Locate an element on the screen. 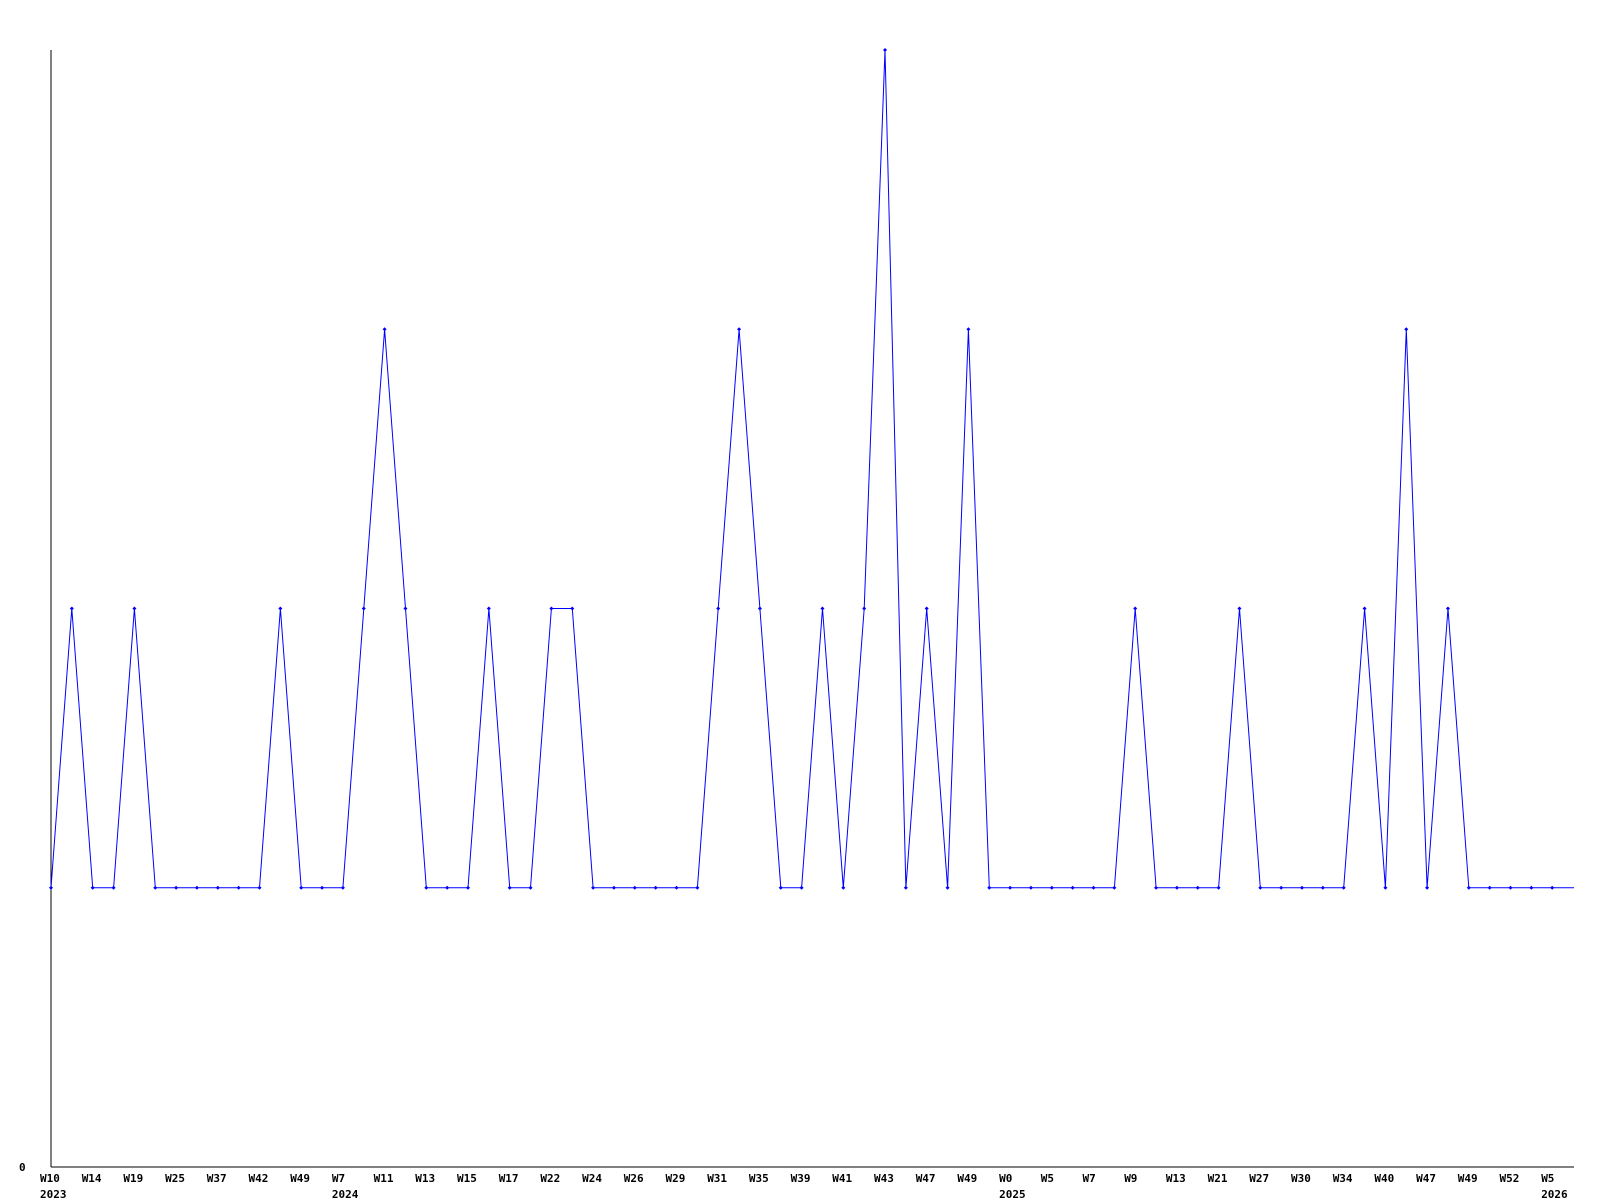 The image size is (1600, 1200). x-tick-label: W43 is located at coordinates (884, 1178).